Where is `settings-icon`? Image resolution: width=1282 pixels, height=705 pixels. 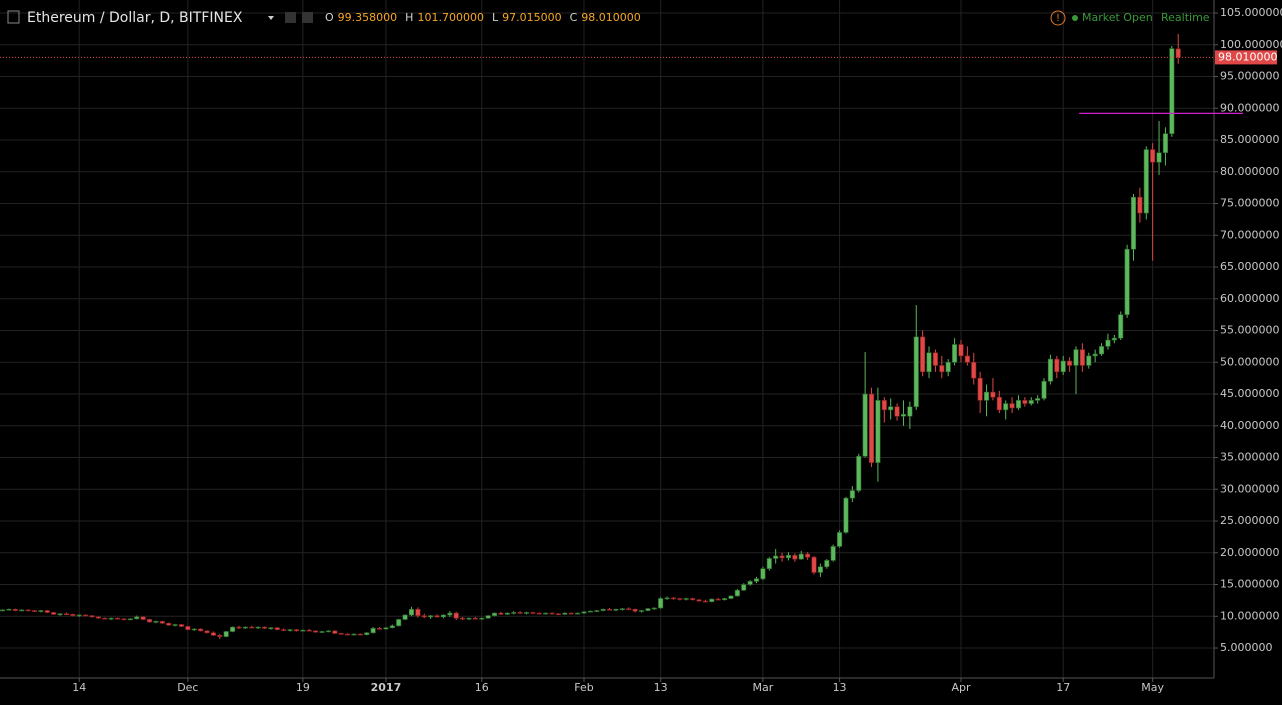 settings-icon is located at coordinates (307, 17).